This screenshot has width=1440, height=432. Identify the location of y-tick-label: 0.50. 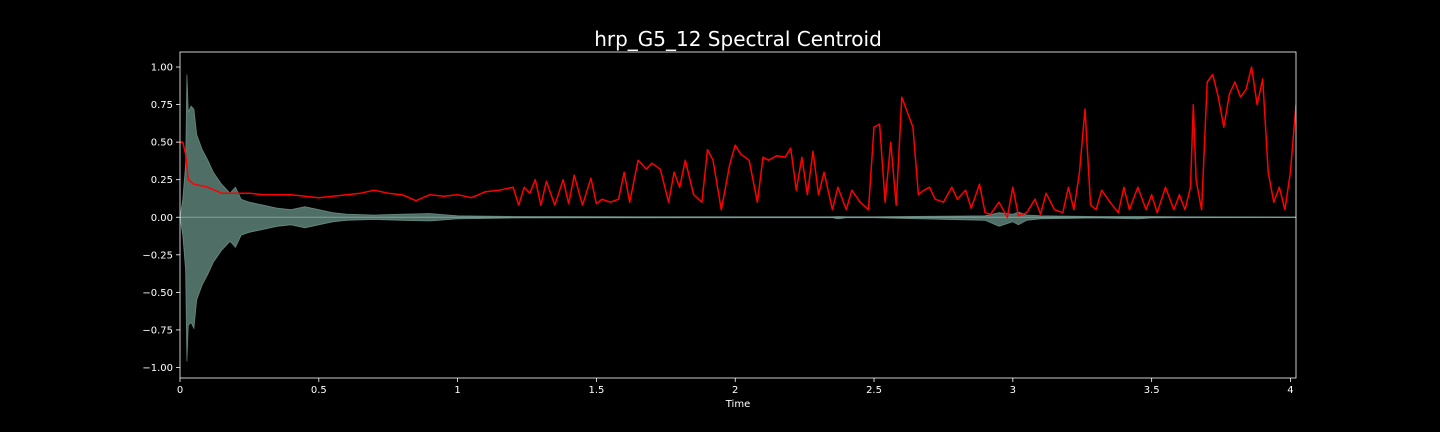
(162, 143).